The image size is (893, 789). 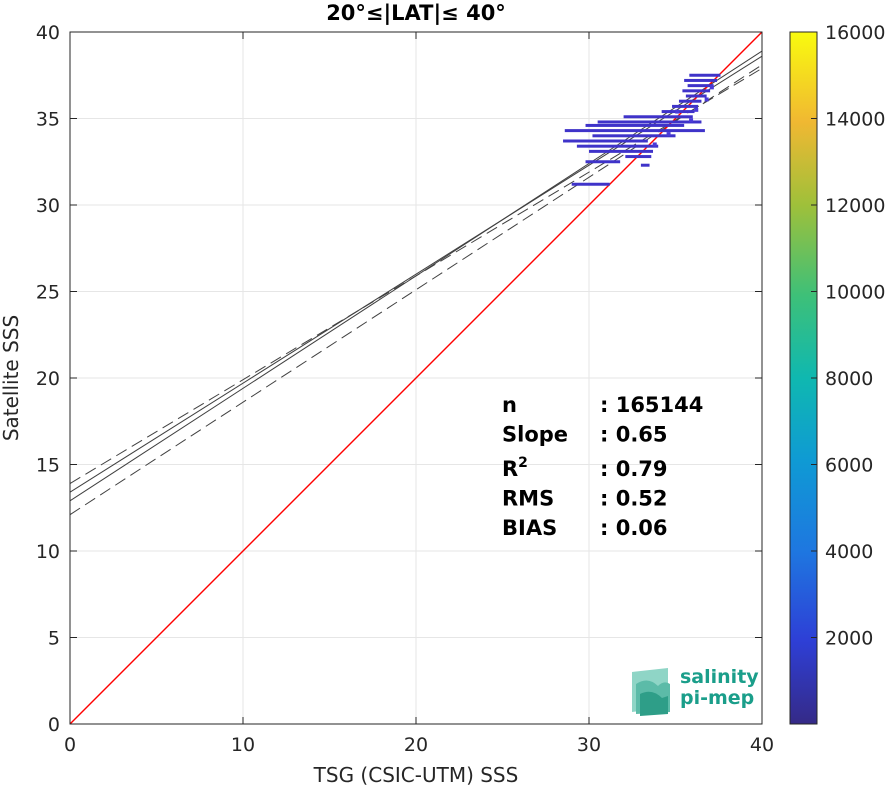 What do you see at coordinates (589, 745) in the screenshot?
I see `x-tick-label: 30` at bounding box center [589, 745].